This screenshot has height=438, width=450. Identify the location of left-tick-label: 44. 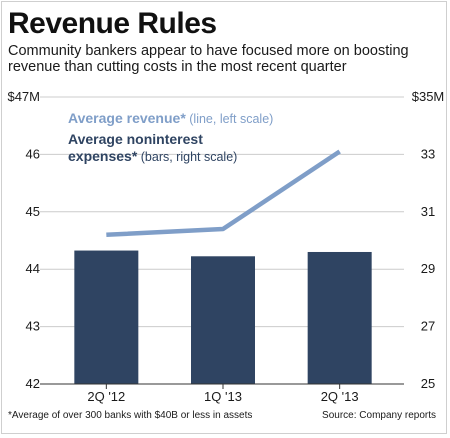
(33, 268).